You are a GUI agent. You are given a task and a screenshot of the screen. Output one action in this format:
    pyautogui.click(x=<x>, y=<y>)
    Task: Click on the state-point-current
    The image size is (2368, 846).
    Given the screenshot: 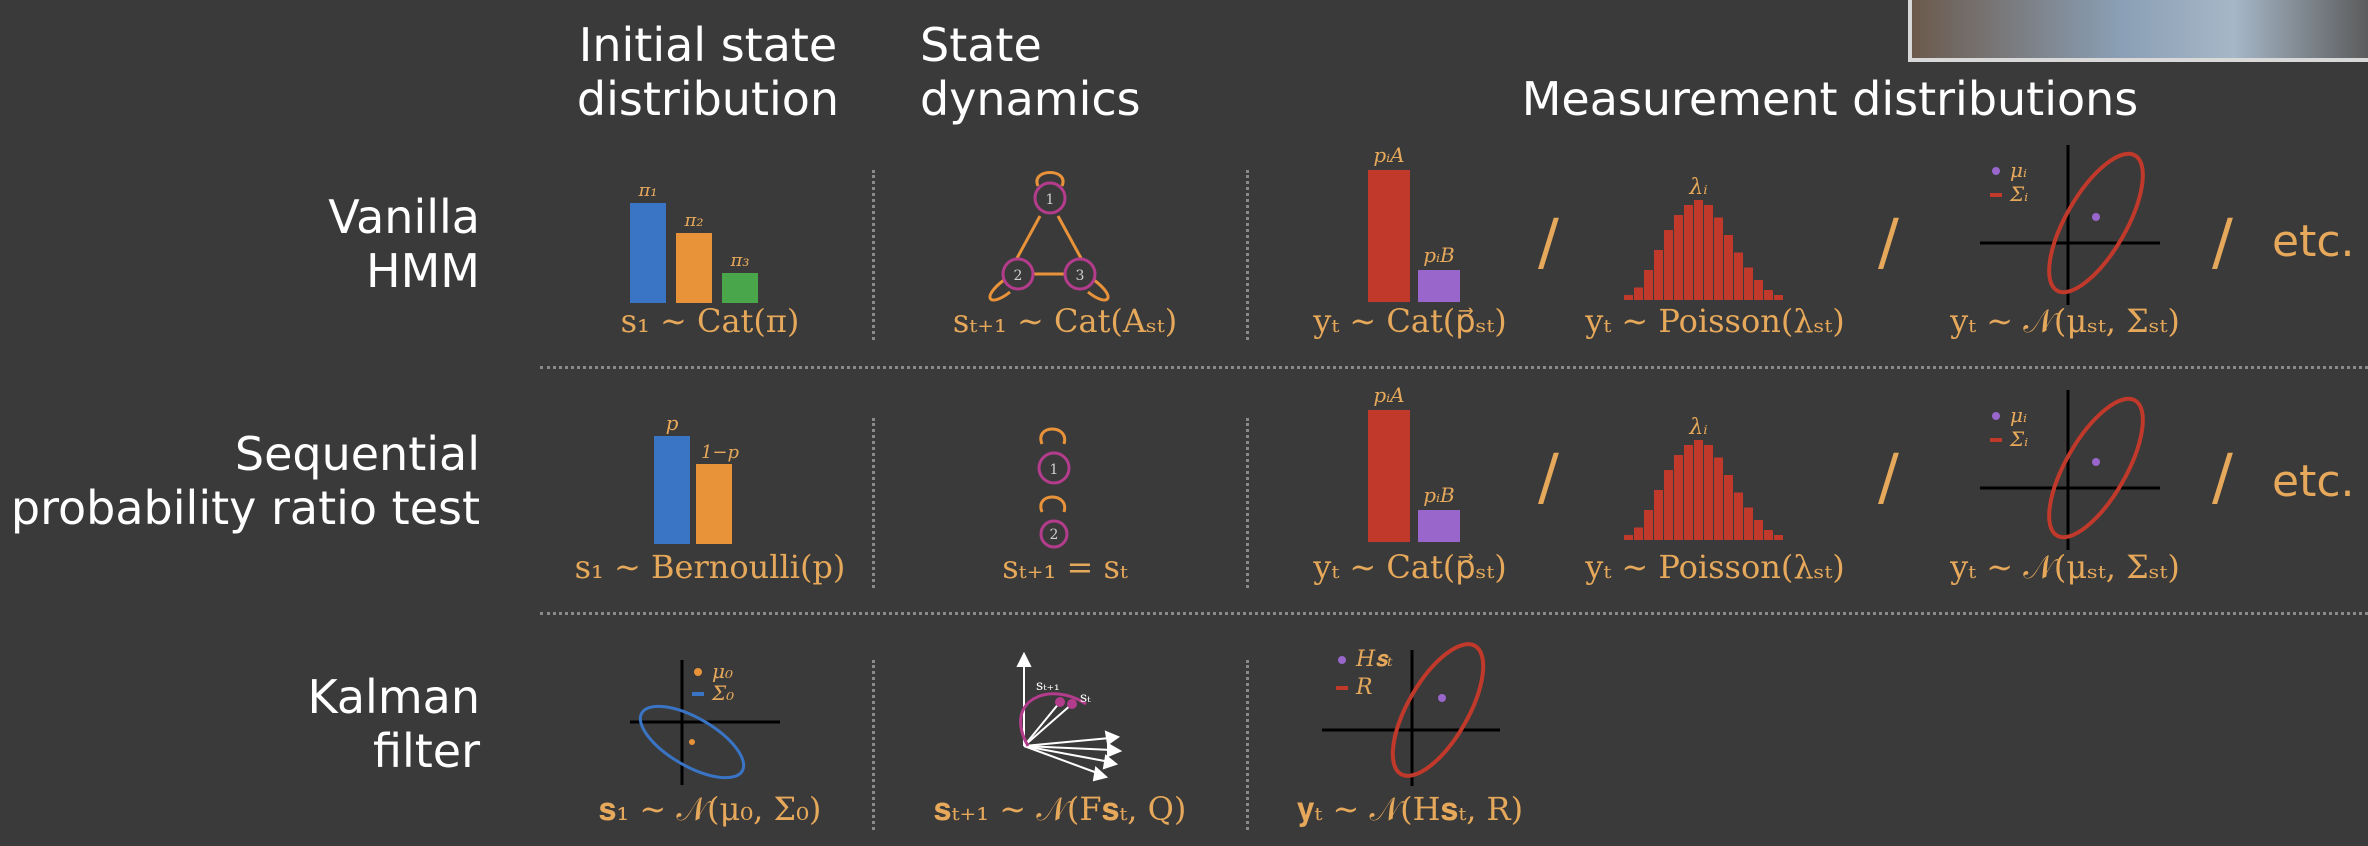 What is the action you would take?
    pyautogui.click(x=1072, y=704)
    